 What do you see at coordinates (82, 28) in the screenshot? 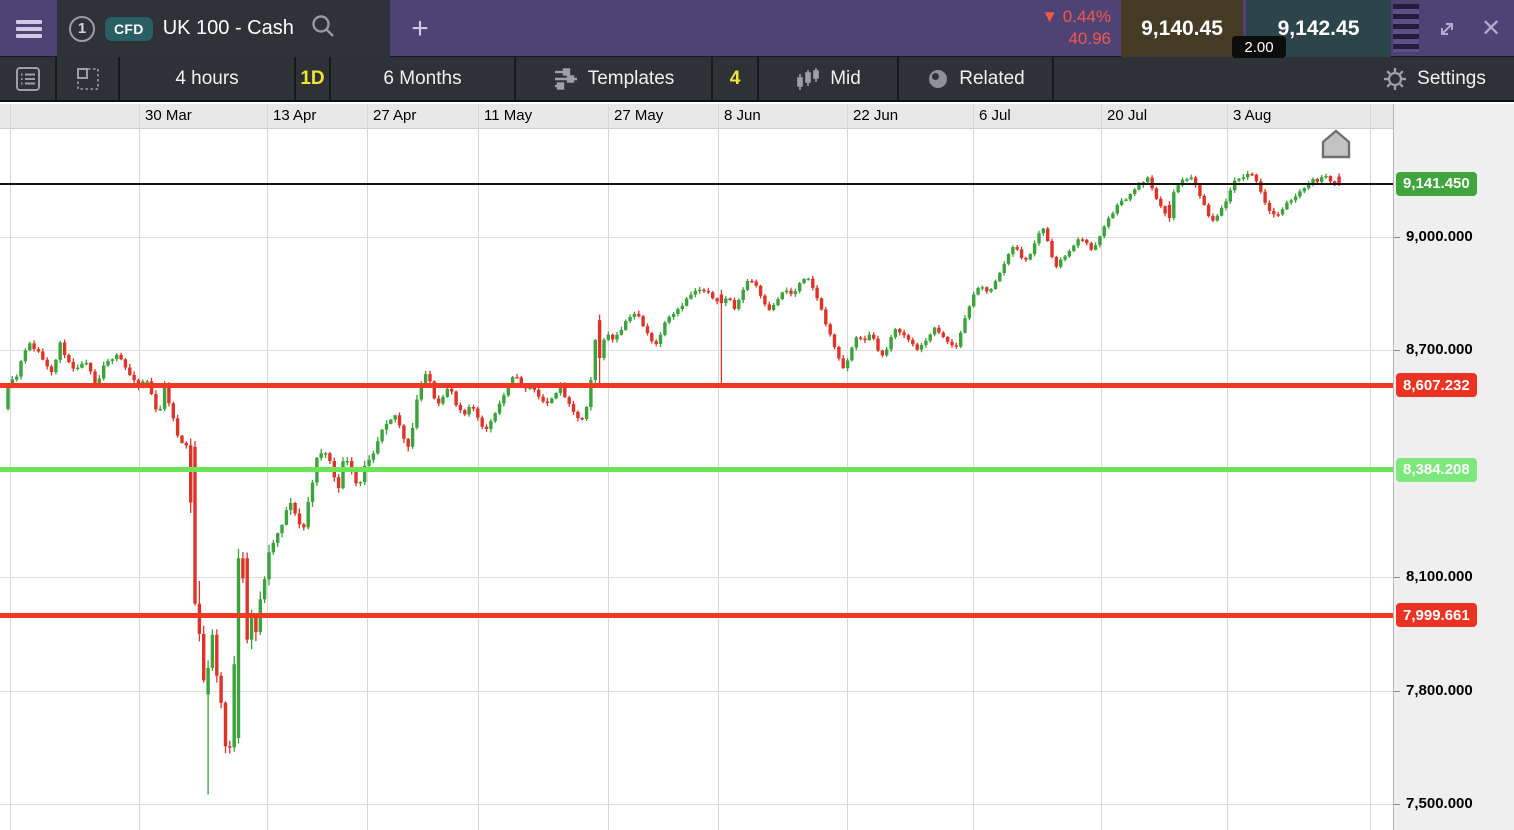
I see `tab-number-badge: 1` at bounding box center [82, 28].